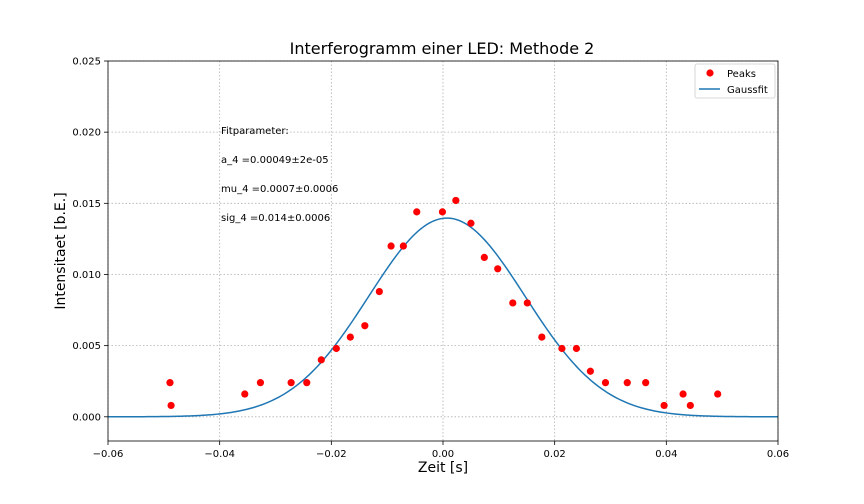 The image size is (864, 504). What do you see at coordinates (108, 454) in the screenshot?
I see `x-tick-label: −0.06` at bounding box center [108, 454].